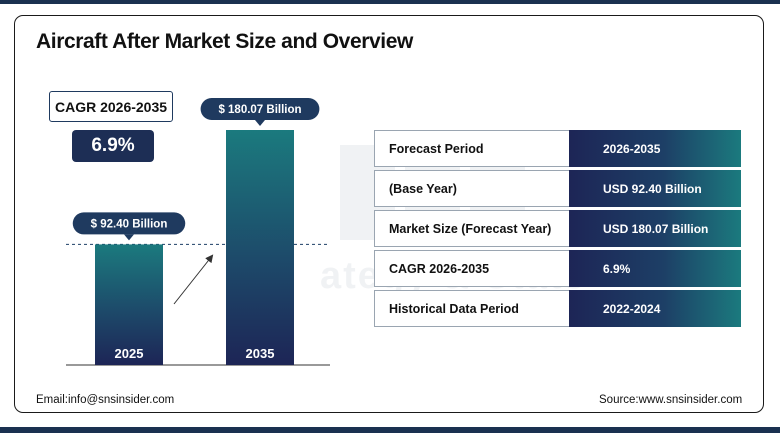  Describe the element at coordinates (260, 247) in the screenshot. I see `bar-2035` at that location.